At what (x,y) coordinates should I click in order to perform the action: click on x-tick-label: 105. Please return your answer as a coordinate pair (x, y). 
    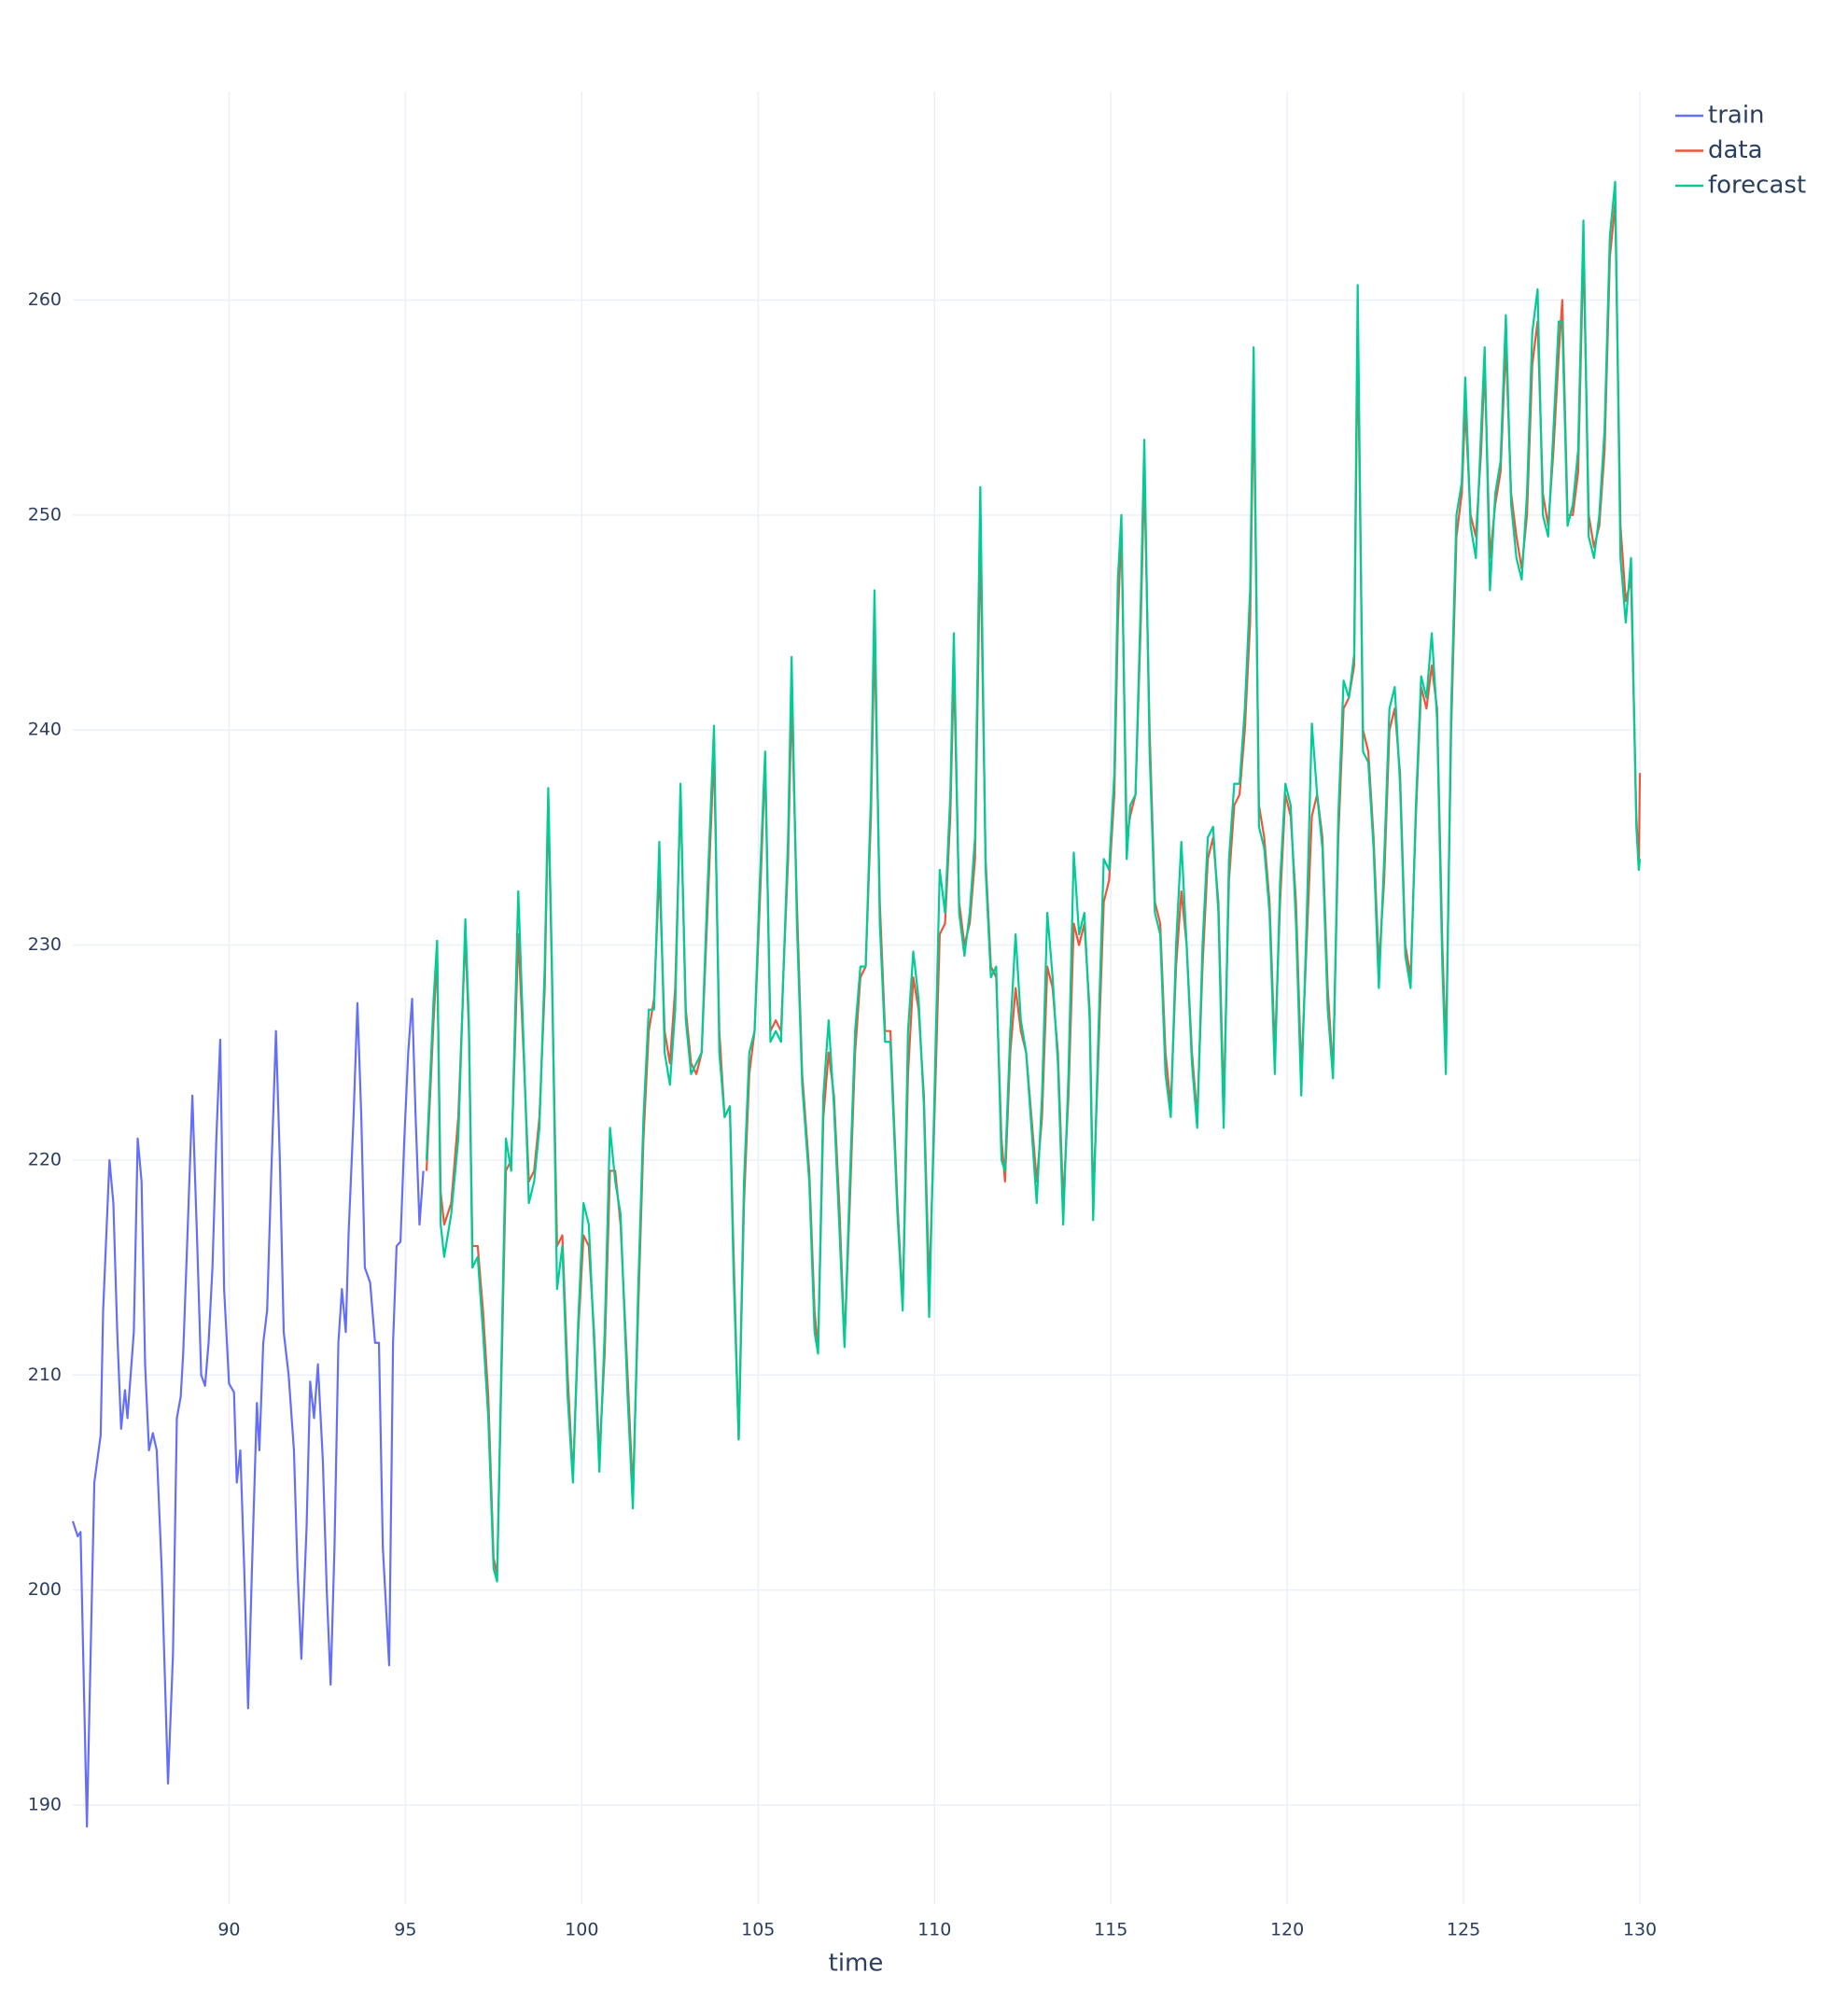
    Looking at the image, I should click on (758, 1930).